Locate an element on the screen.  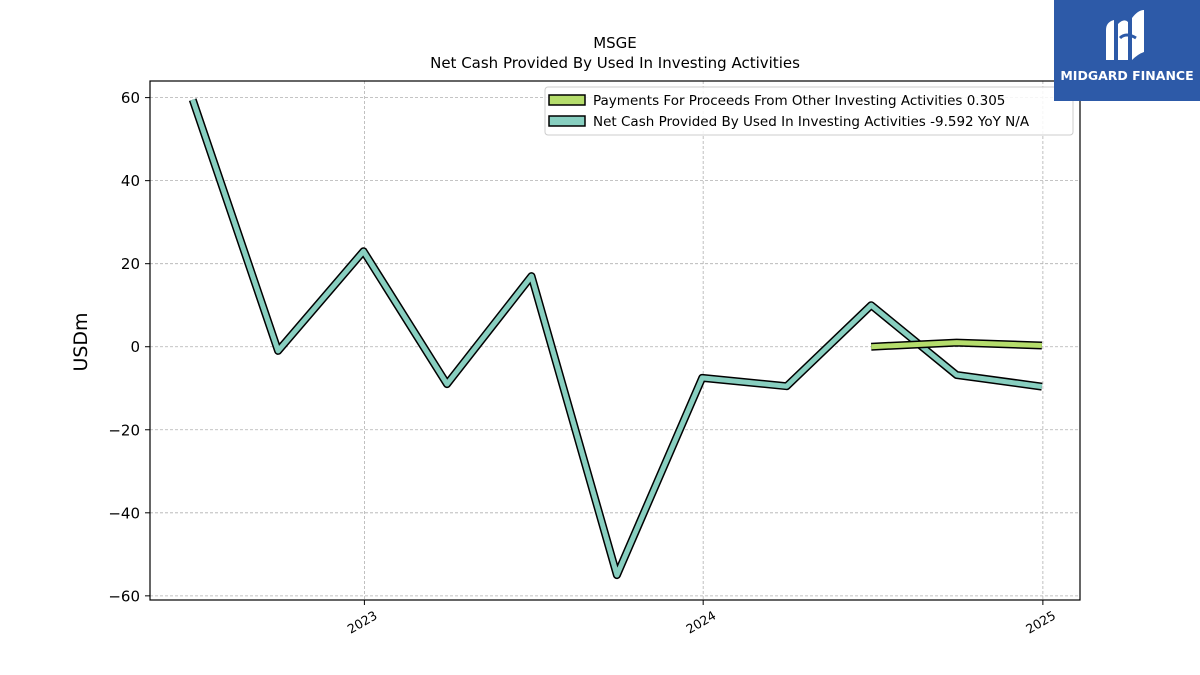
series-line is located at coordinates (956, 345).